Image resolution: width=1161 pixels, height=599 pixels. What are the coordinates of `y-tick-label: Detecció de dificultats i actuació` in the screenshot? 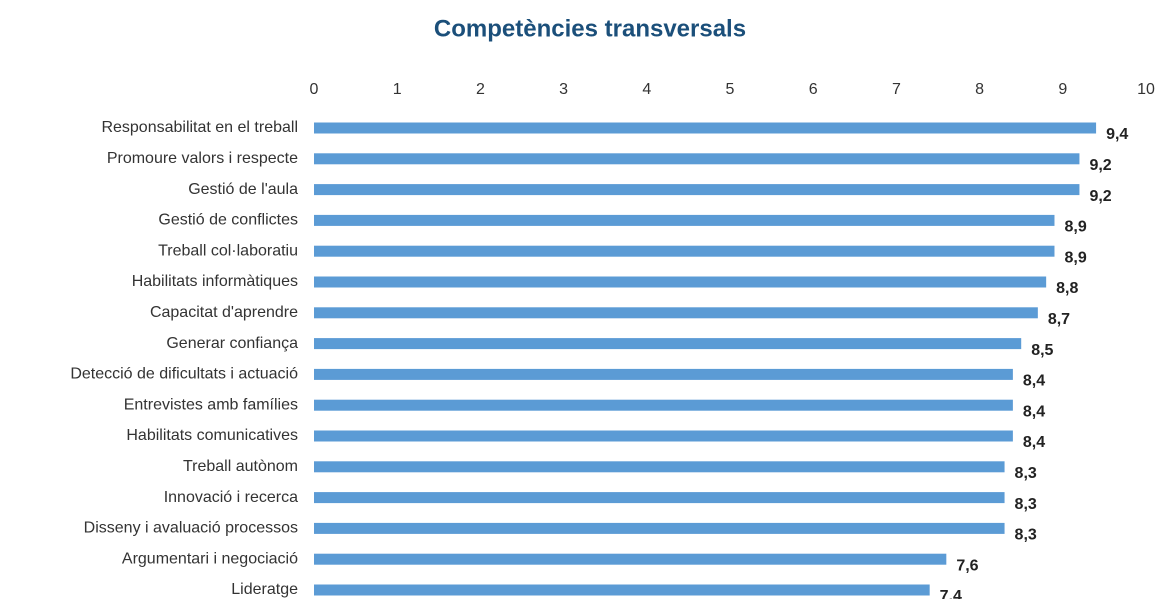 It's located at (184, 374).